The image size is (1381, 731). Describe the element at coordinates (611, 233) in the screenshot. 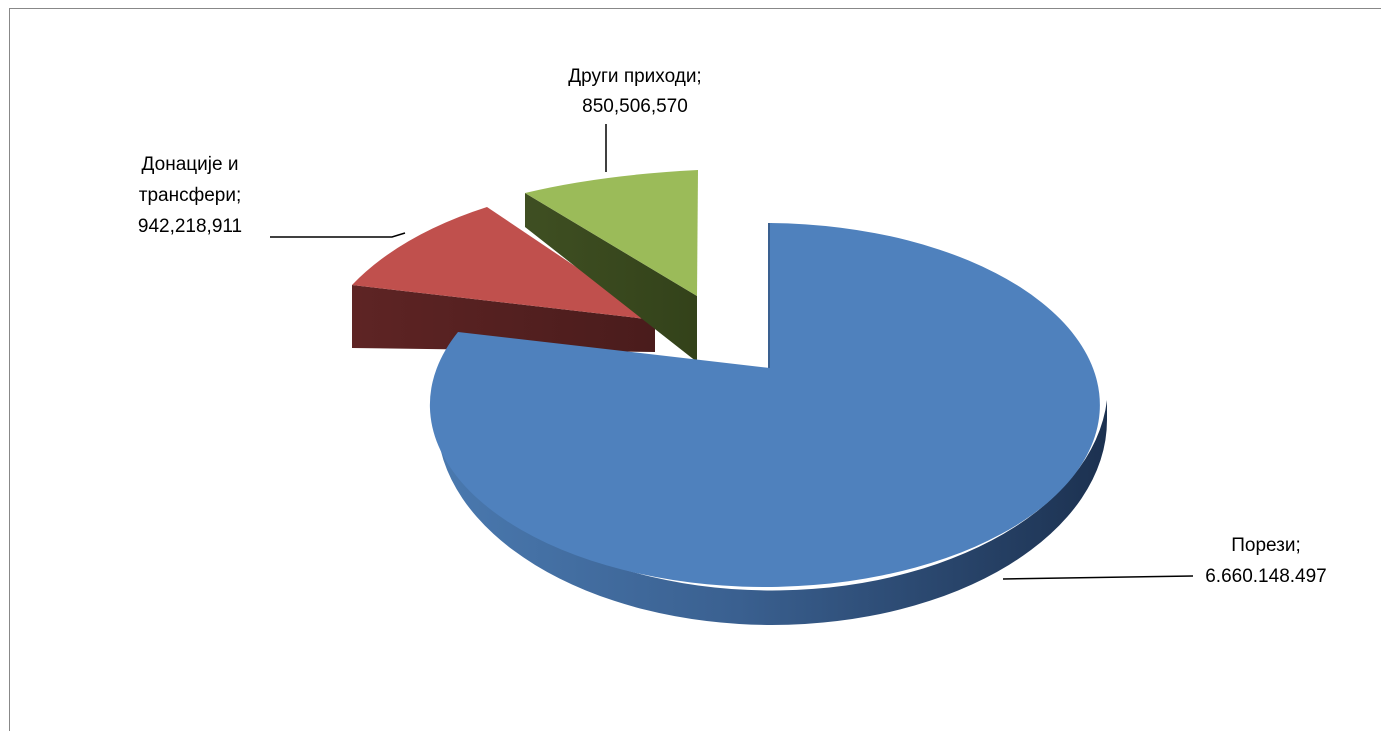

I see `pie-slice-drugi-top` at that location.